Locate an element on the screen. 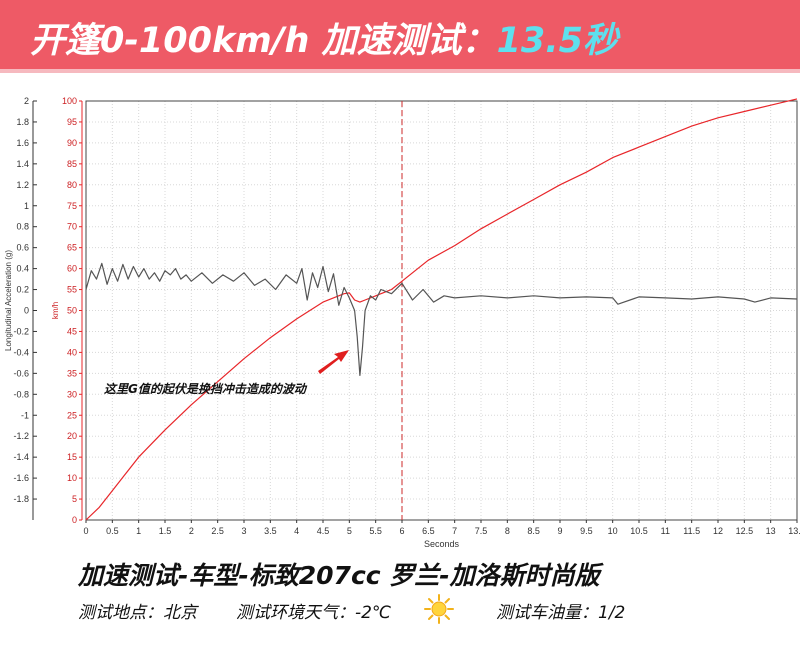 This screenshot has height=650, width=800. x-axis-tick-label: 12.5 is located at coordinates (745, 531).